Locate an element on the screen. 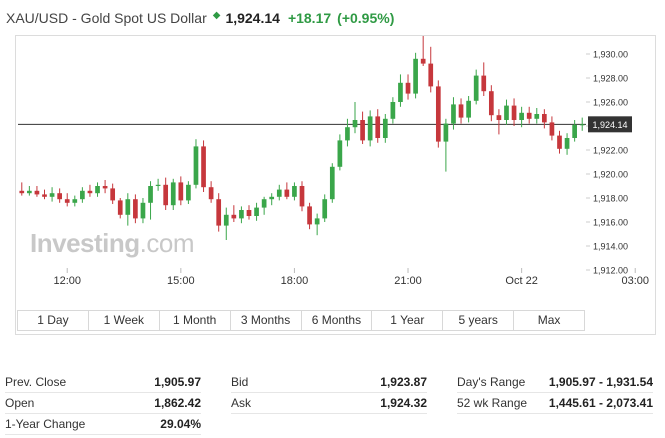 Image resolution: width=665 pixels, height=438 pixels. stat-label: 52 wk Range is located at coordinates (492, 403).